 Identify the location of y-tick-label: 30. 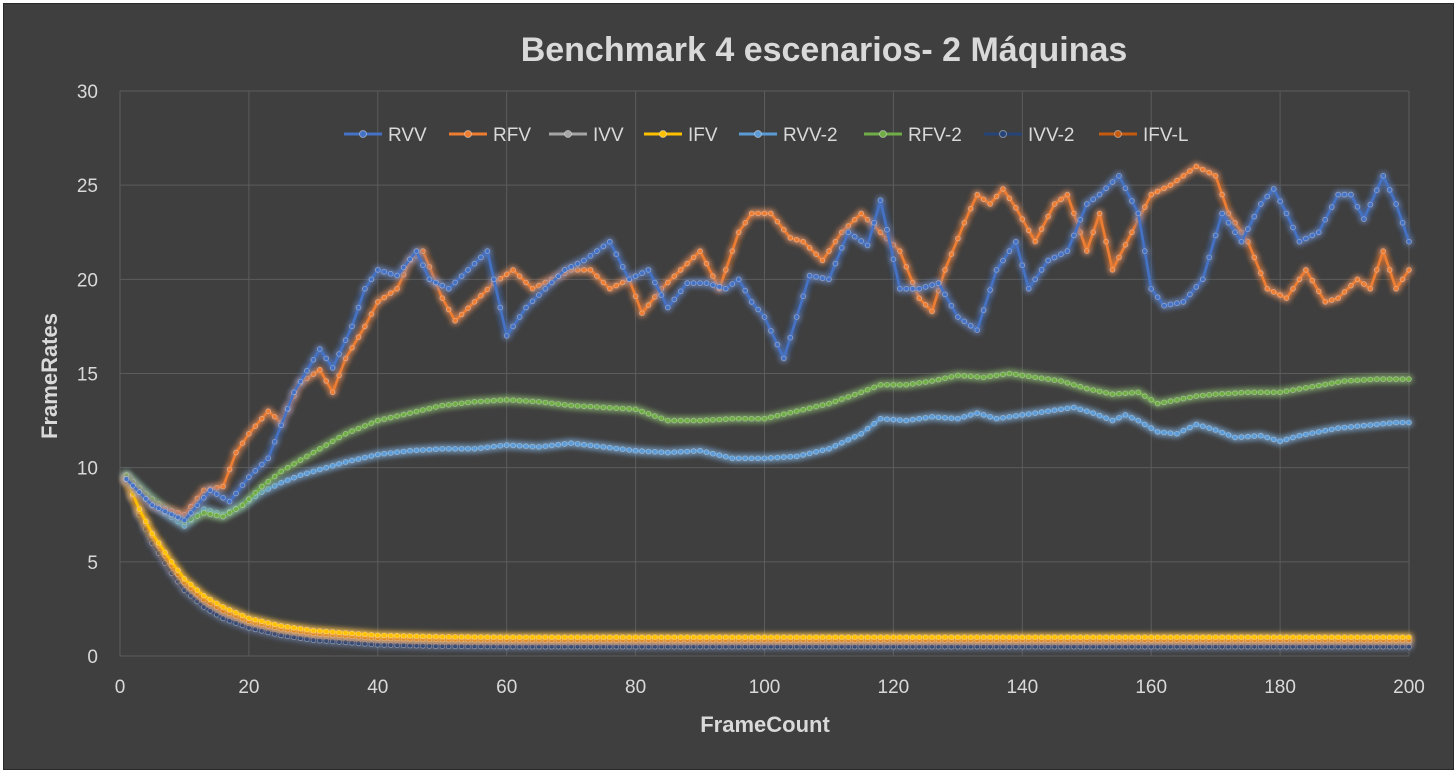
(87, 92).